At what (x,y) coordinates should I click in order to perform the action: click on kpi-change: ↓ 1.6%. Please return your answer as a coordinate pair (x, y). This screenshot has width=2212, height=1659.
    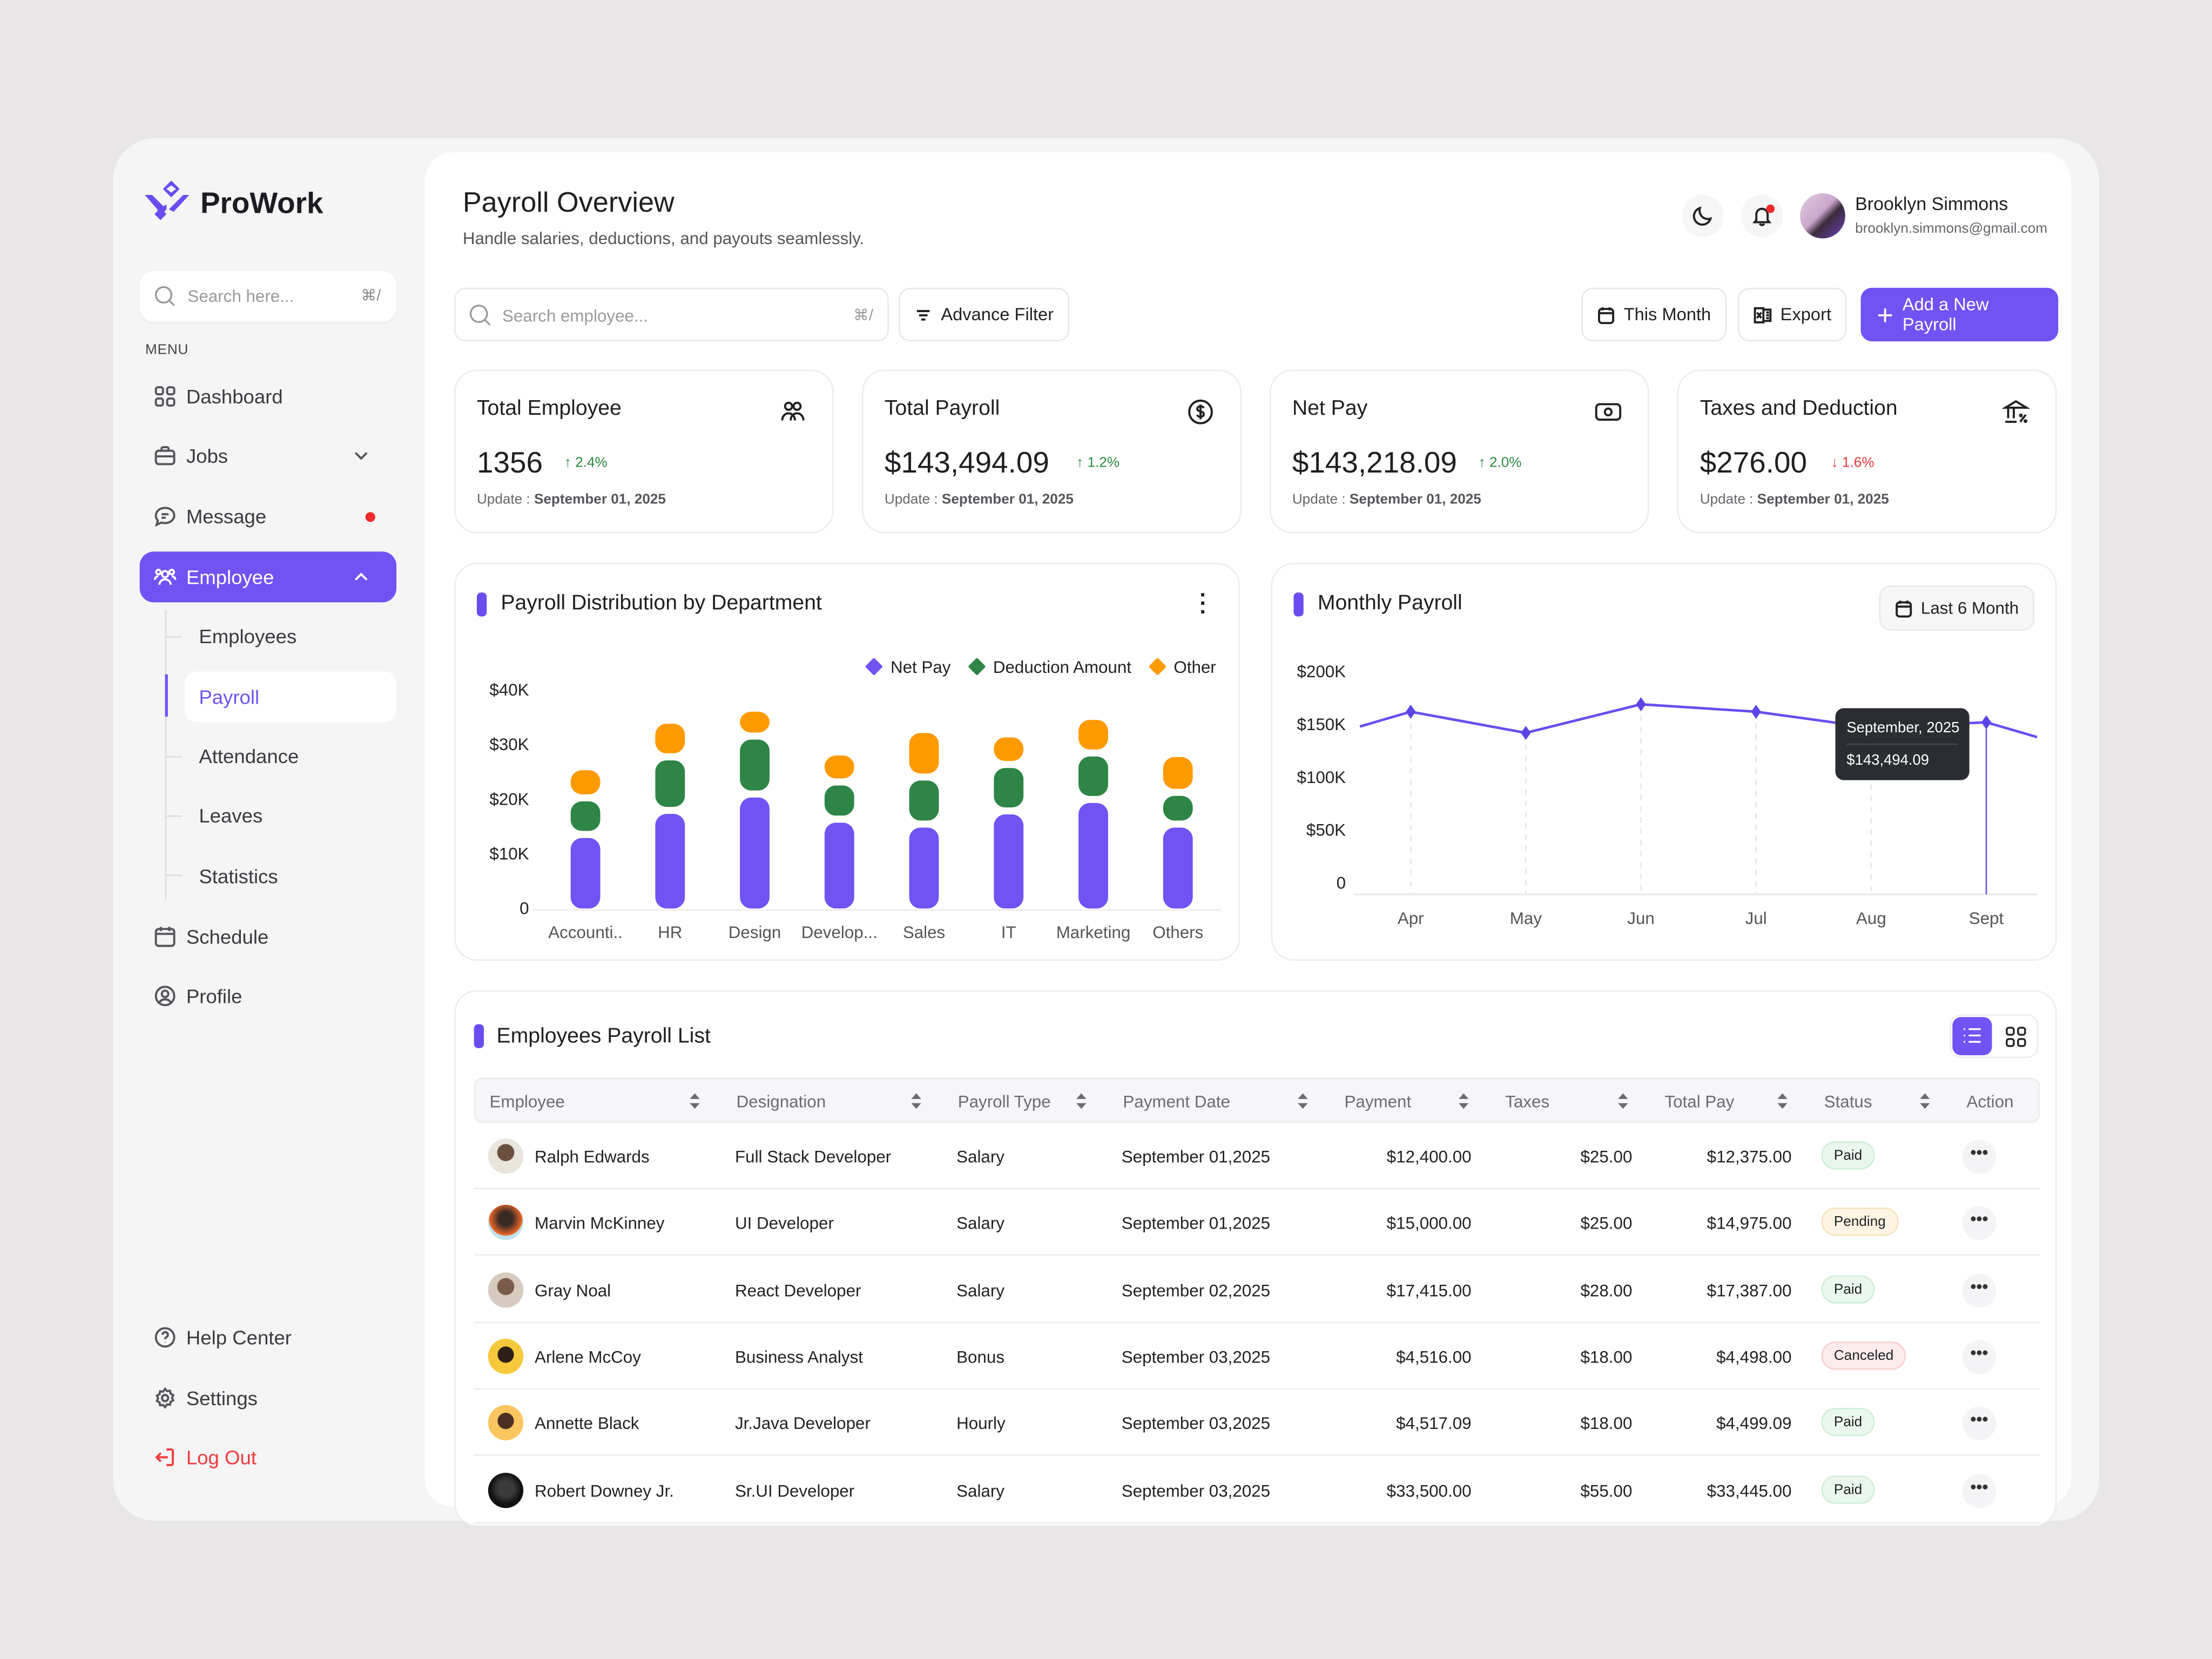
    Looking at the image, I should click on (1852, 463).